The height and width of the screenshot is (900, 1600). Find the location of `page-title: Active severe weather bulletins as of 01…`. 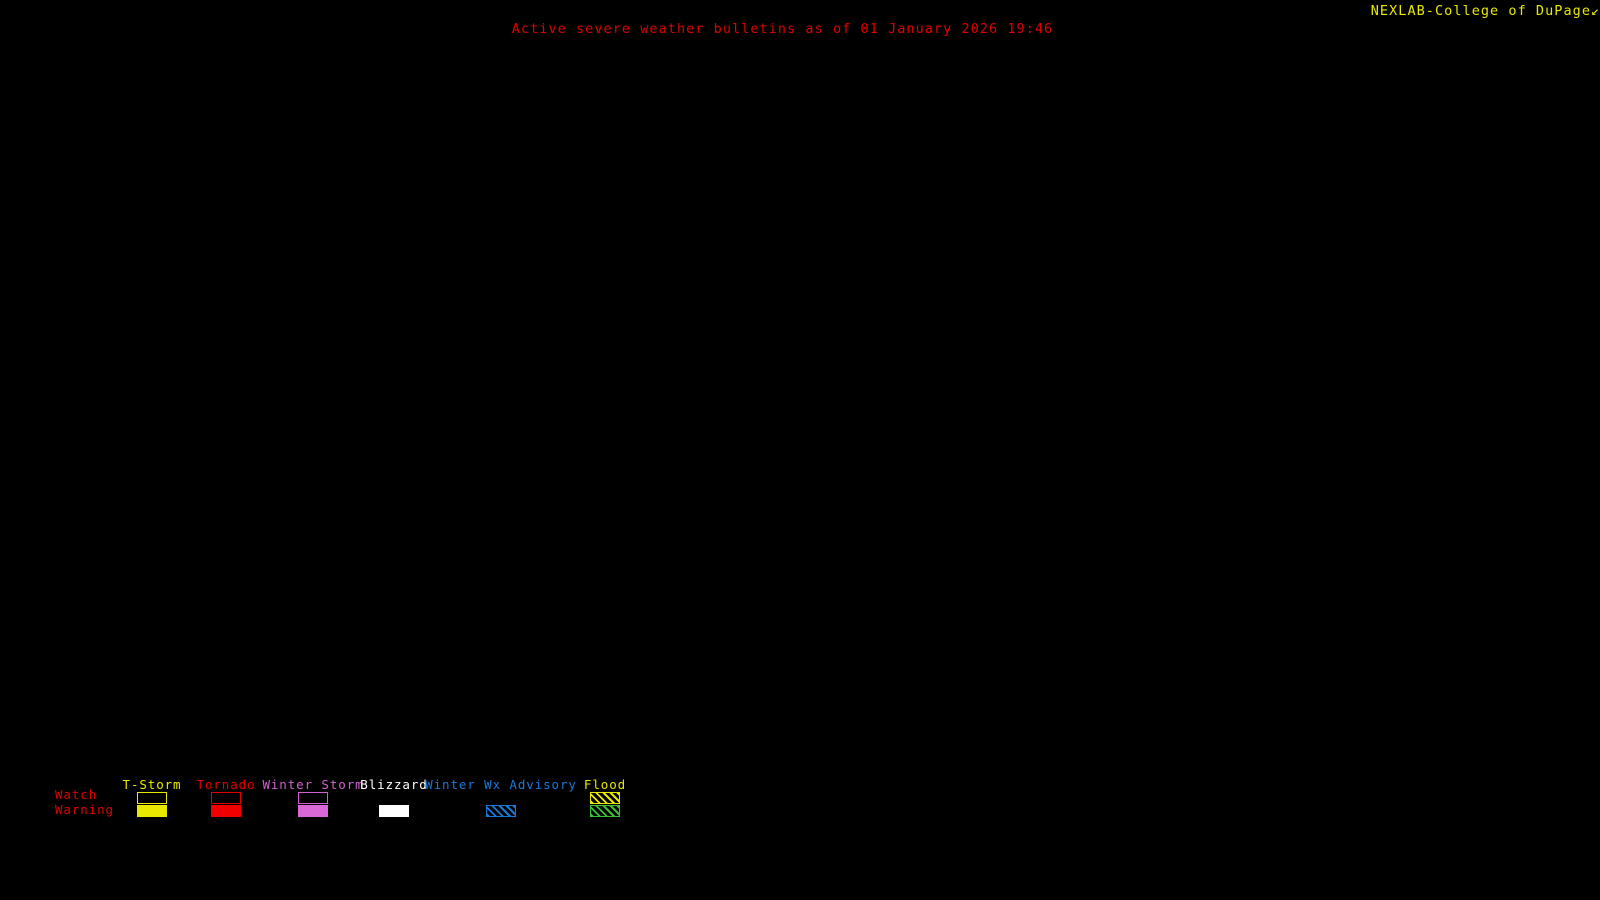

page-title: Active severe weather bulletins as of 01… is located at coordinates (782, 29).